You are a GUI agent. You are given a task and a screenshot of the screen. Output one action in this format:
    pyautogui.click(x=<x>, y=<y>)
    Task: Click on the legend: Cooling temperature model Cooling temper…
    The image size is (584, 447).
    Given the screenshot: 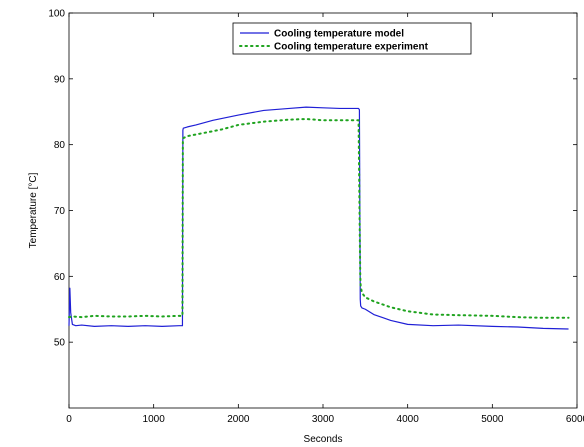 What is the action you would take?
    pyautogui.click(x=352, y=38)
    